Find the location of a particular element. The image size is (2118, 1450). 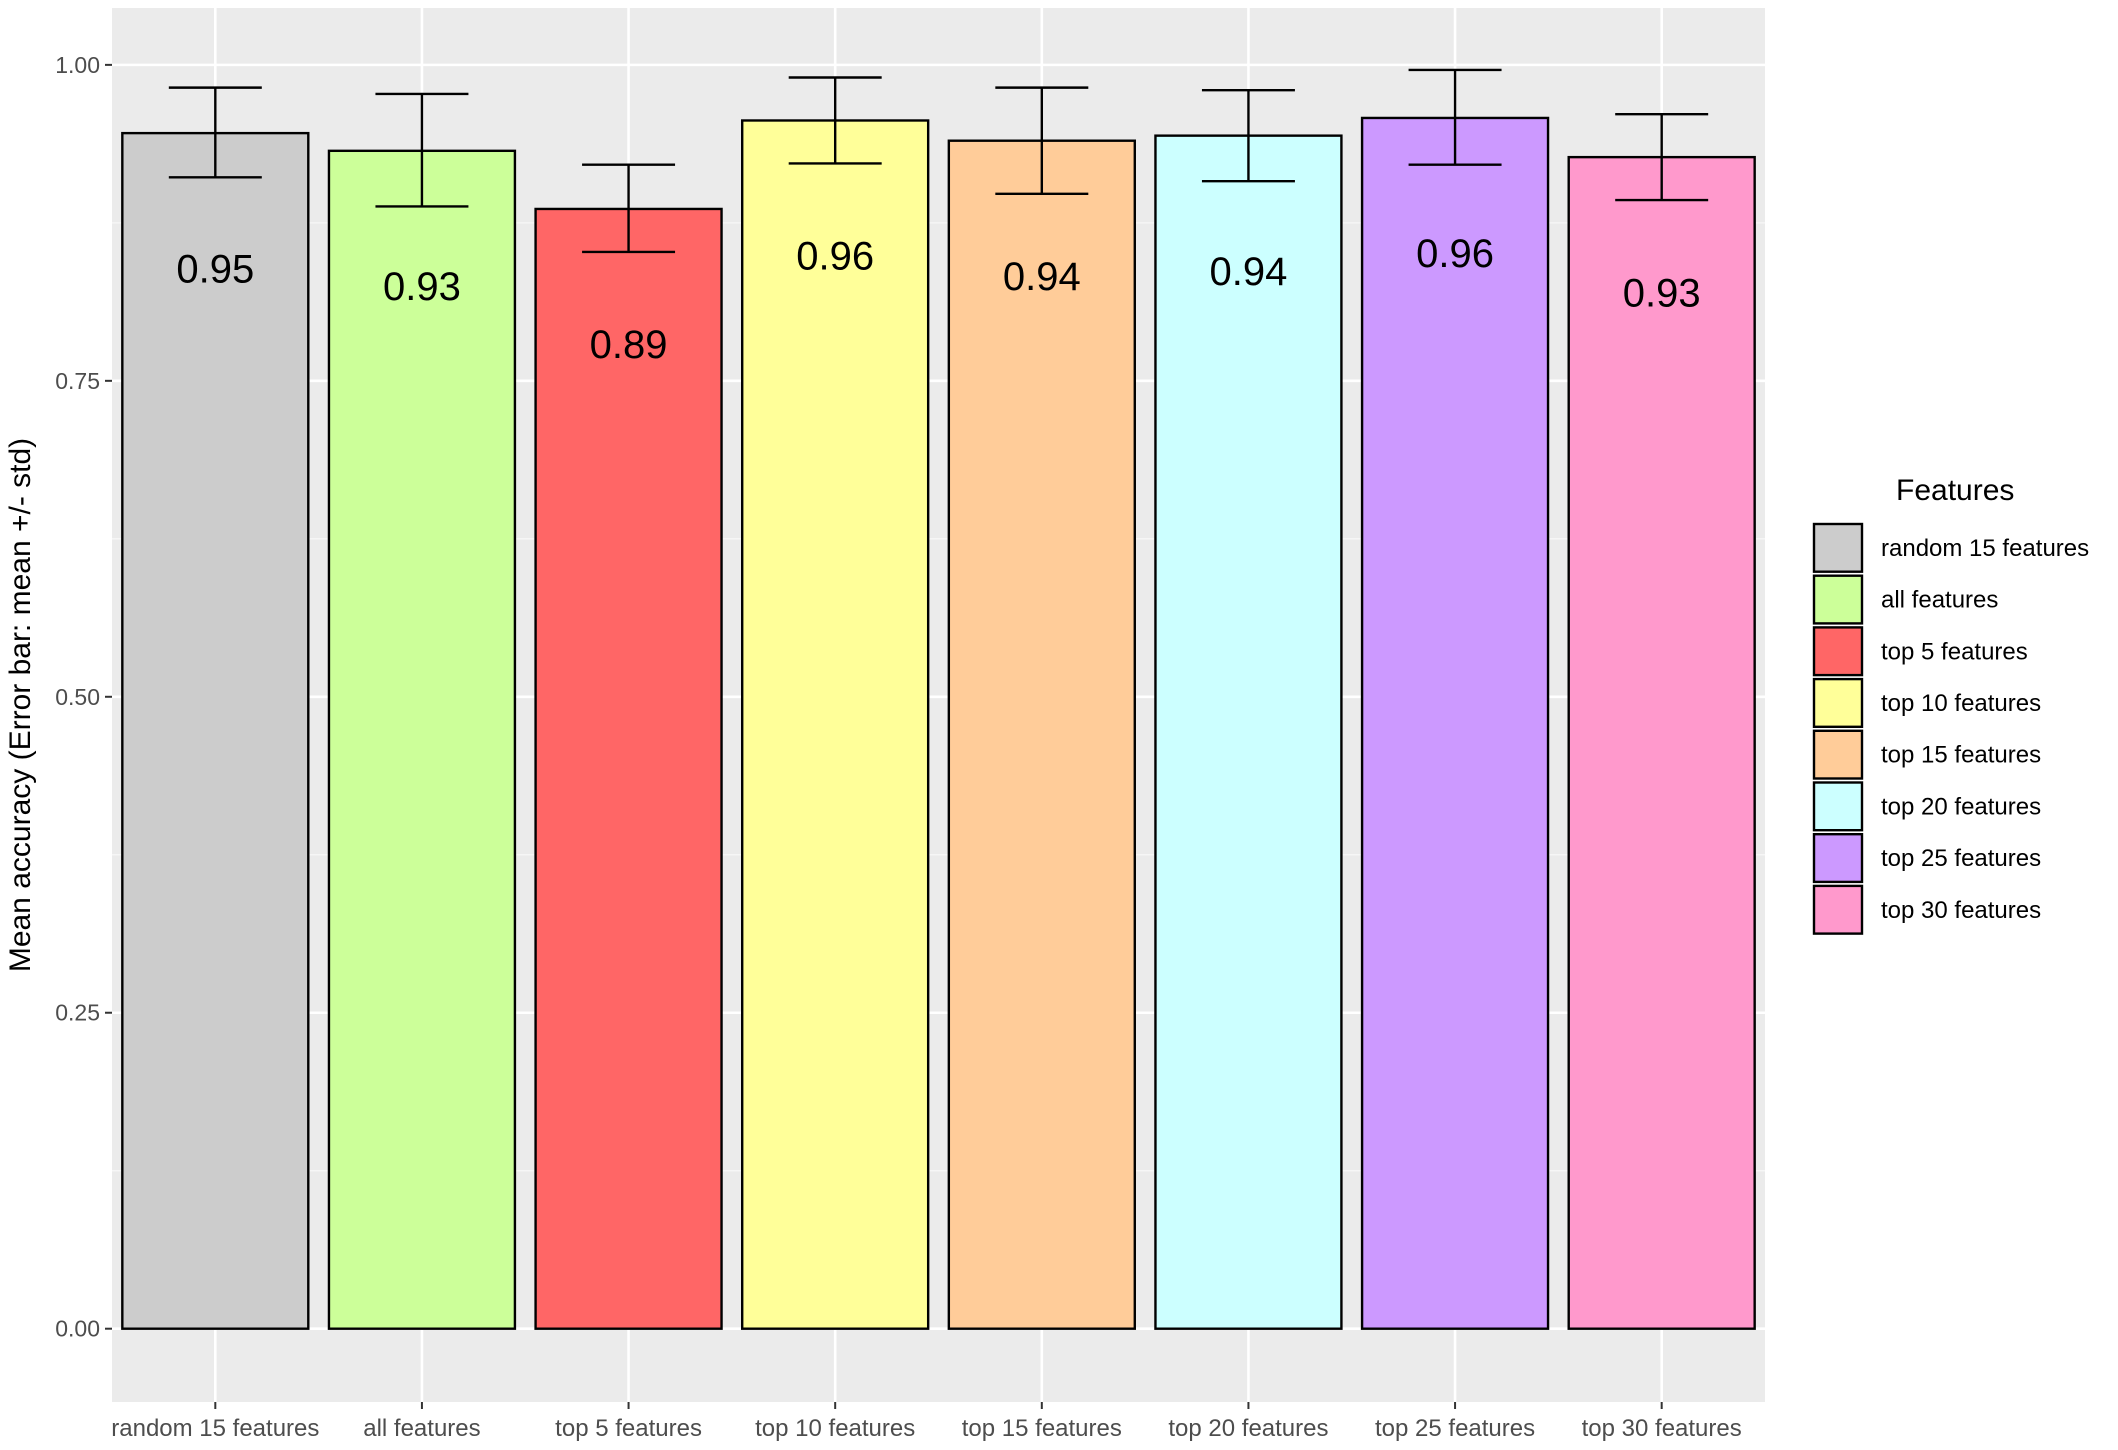

legend-label: top 30 features is located at coordinates (1961, 910).